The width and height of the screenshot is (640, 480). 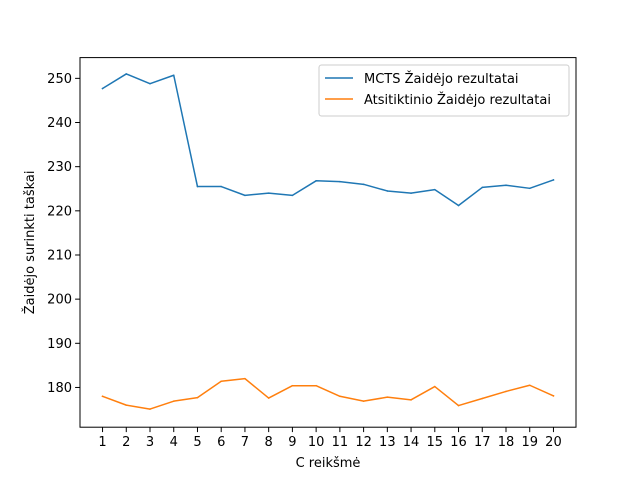 I want to click on y-tick-label: 200, so click(x=59, y=300).